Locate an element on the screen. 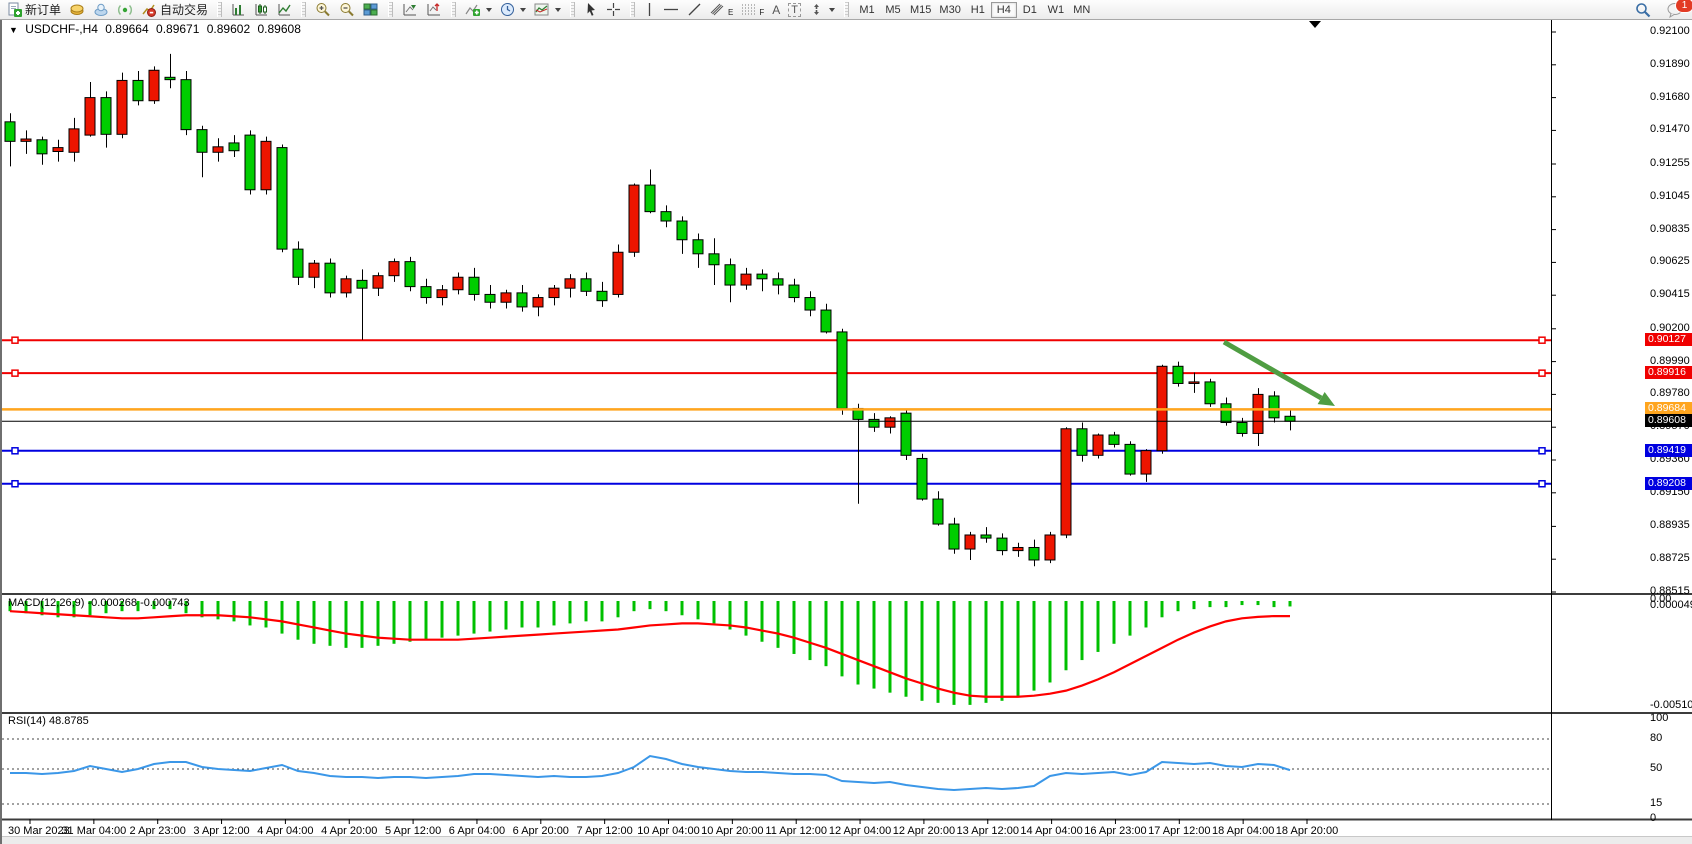 This screenshot has height=844, width=1692. search-button is located at coordinates (1643, 9).